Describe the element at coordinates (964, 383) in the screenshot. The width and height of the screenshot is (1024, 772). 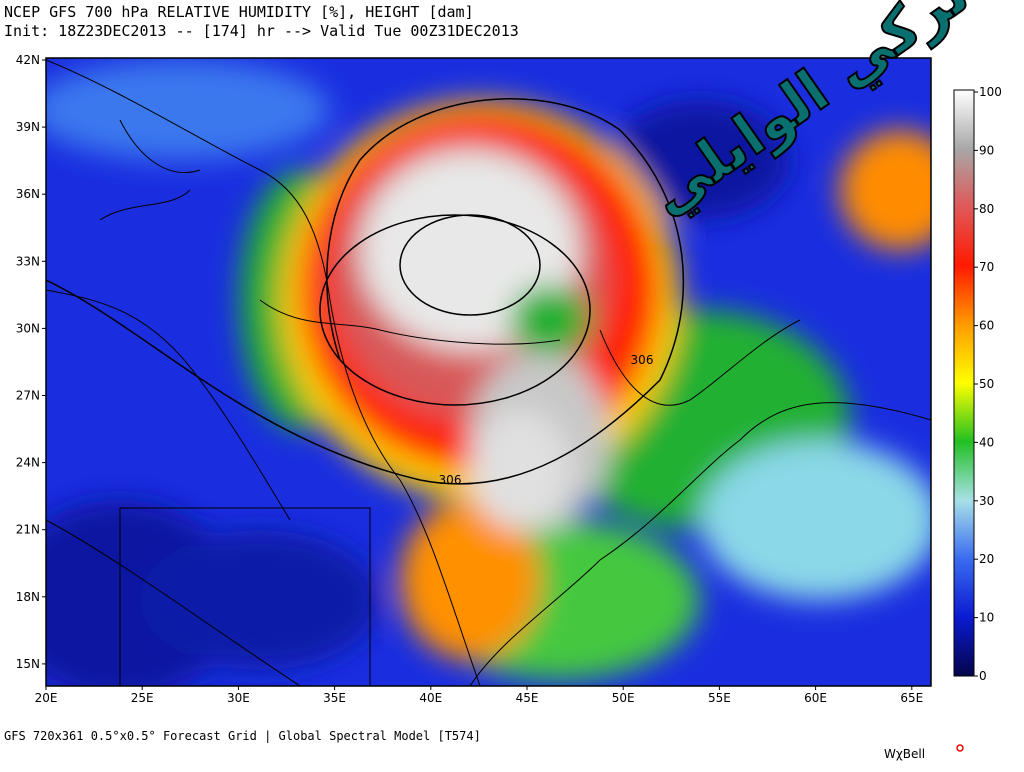
I see `colorbar` at that location.